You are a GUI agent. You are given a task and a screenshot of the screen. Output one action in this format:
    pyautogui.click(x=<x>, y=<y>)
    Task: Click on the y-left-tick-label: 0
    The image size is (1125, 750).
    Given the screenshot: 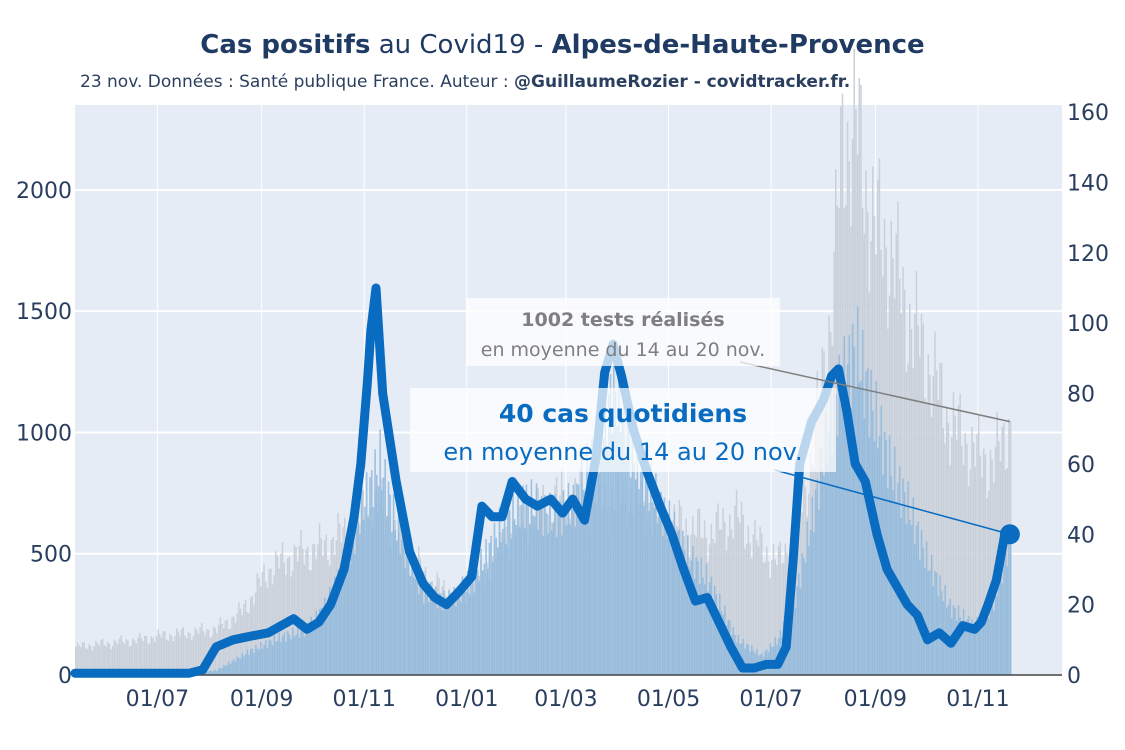 What is the action you would take?
    pyautogui.click(x=65, y=676)
    